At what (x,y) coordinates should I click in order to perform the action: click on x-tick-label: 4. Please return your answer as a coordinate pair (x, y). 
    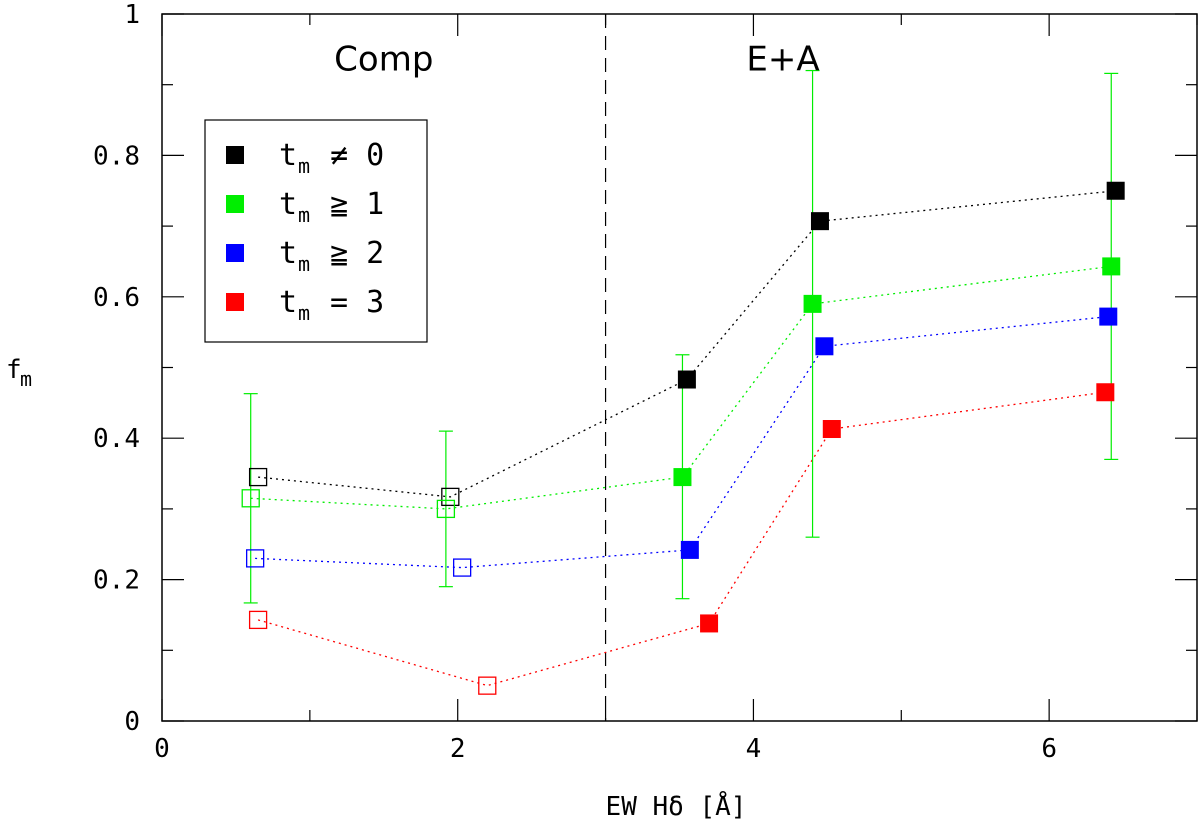
    Looking at the image, I should click on (754, 749).